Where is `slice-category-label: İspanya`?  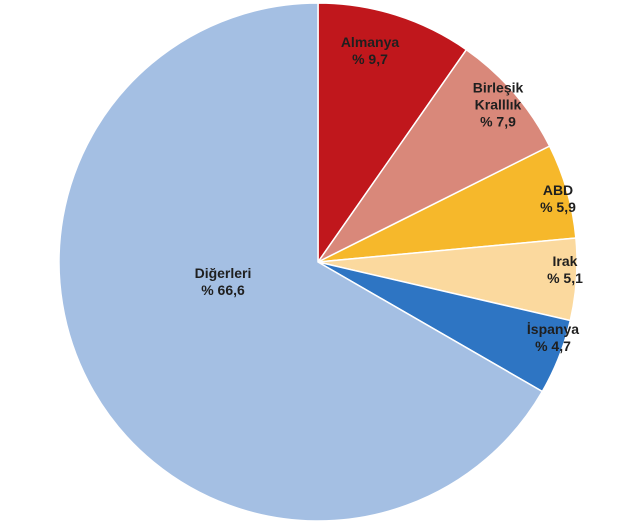 slice-category-label: İspanya is located at coordinates (553, 329).